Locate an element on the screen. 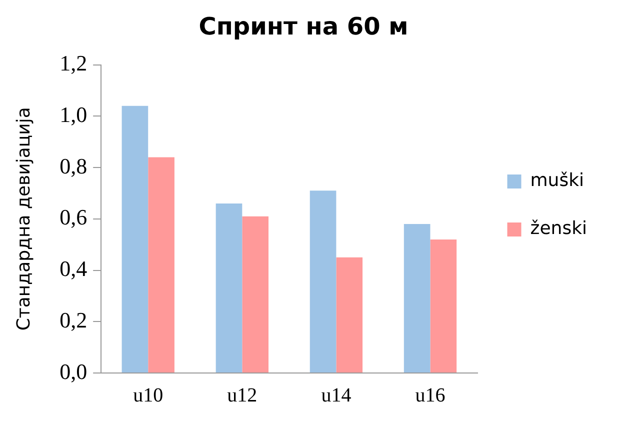  legend-label: ženski is located at coordinates (558, 229).